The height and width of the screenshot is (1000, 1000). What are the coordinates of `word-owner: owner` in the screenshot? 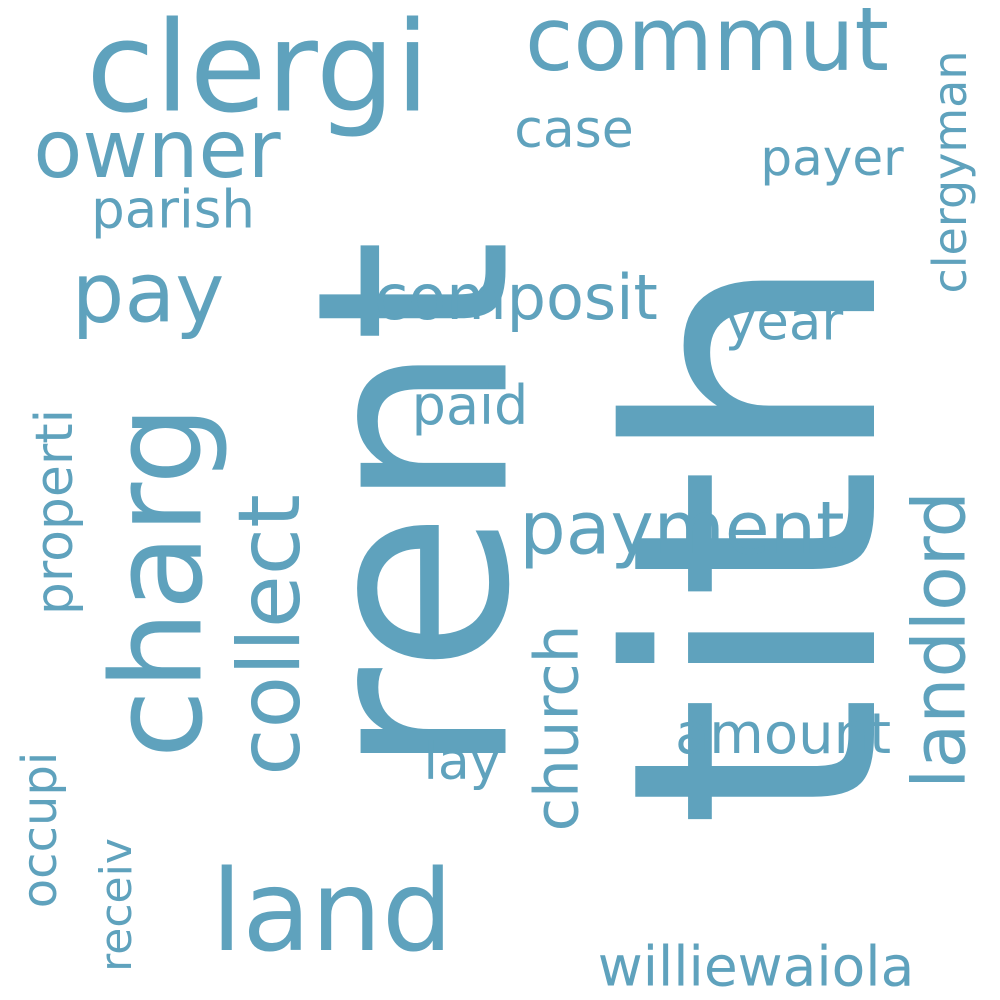 It's located at (157, 149).